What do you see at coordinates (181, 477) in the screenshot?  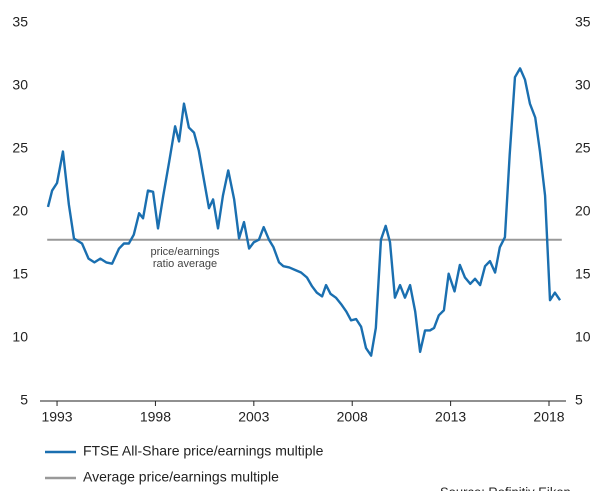 I see `legend-label: Average price/earnings multiple` at bounding box center [181, 477].